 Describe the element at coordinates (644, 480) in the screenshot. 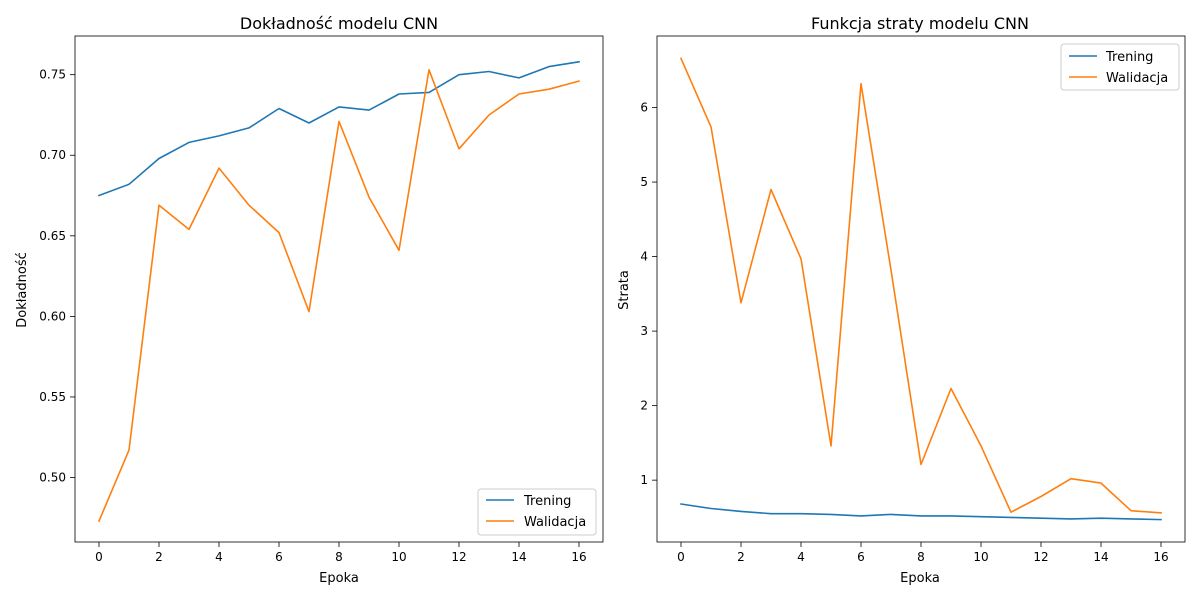

I see `loss-y-tick-label: 1` at that location.